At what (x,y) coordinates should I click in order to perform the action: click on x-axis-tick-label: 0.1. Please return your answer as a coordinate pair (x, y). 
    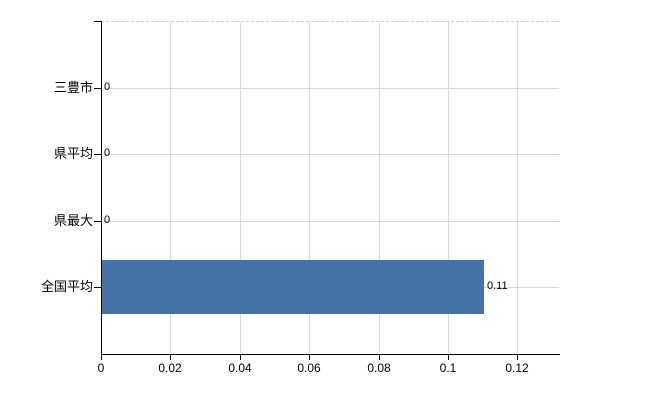
    Looking at the image, I should click on (448, 368).